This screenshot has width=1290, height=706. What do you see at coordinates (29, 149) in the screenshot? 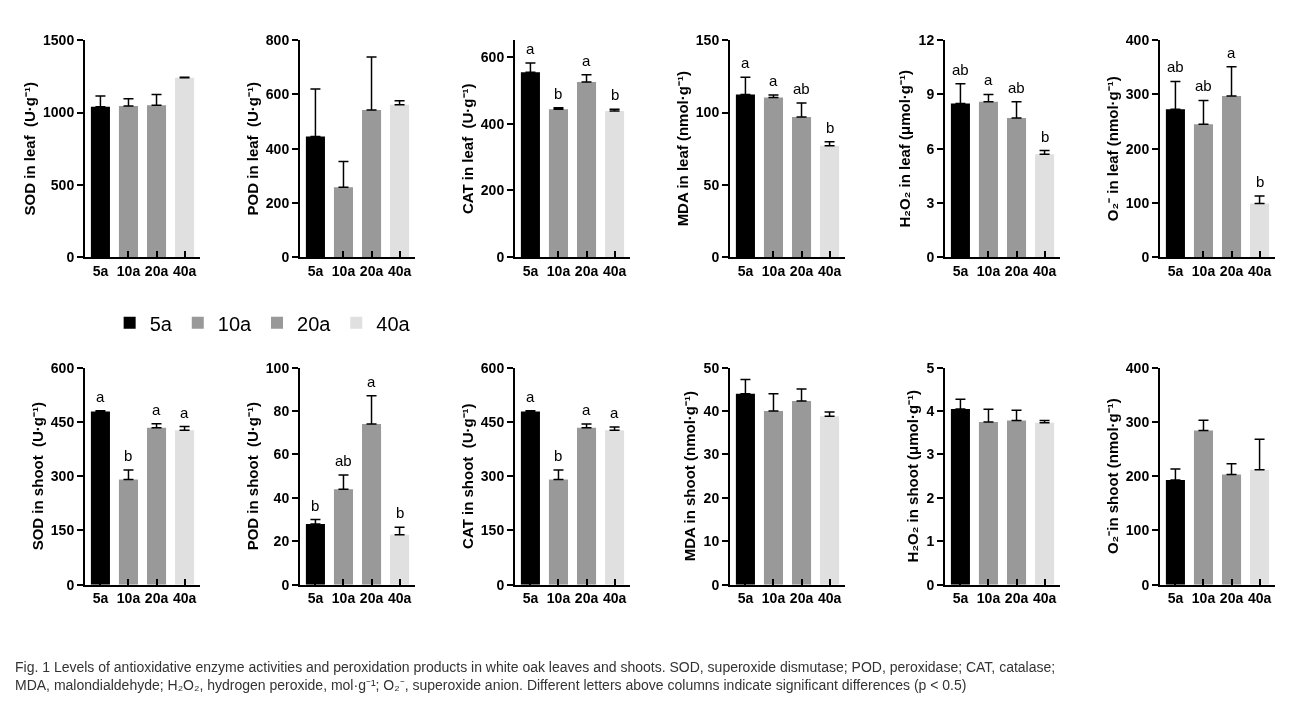
I see `y-axis-title: SOD in leaf (U·g⁻¹)` at bounding box center [29, 149].